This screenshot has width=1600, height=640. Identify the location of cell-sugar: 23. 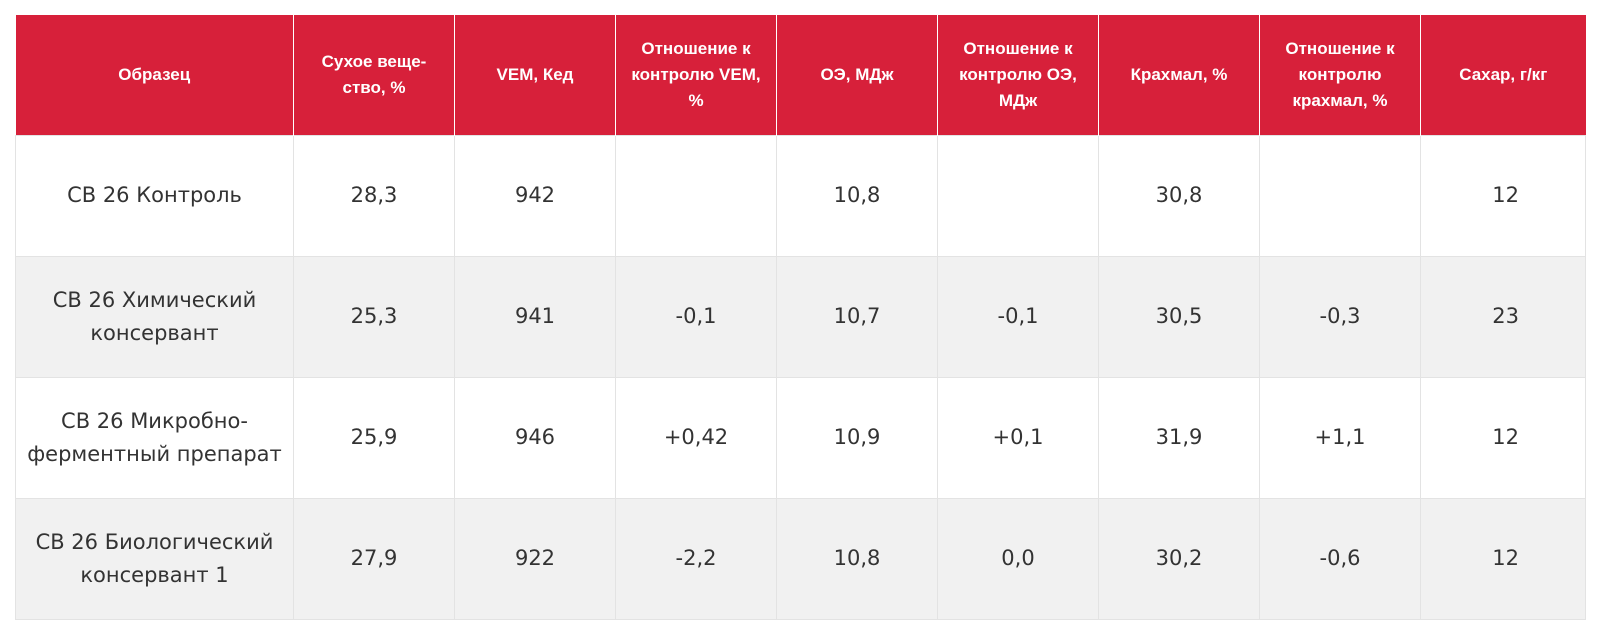
(1503, 316).